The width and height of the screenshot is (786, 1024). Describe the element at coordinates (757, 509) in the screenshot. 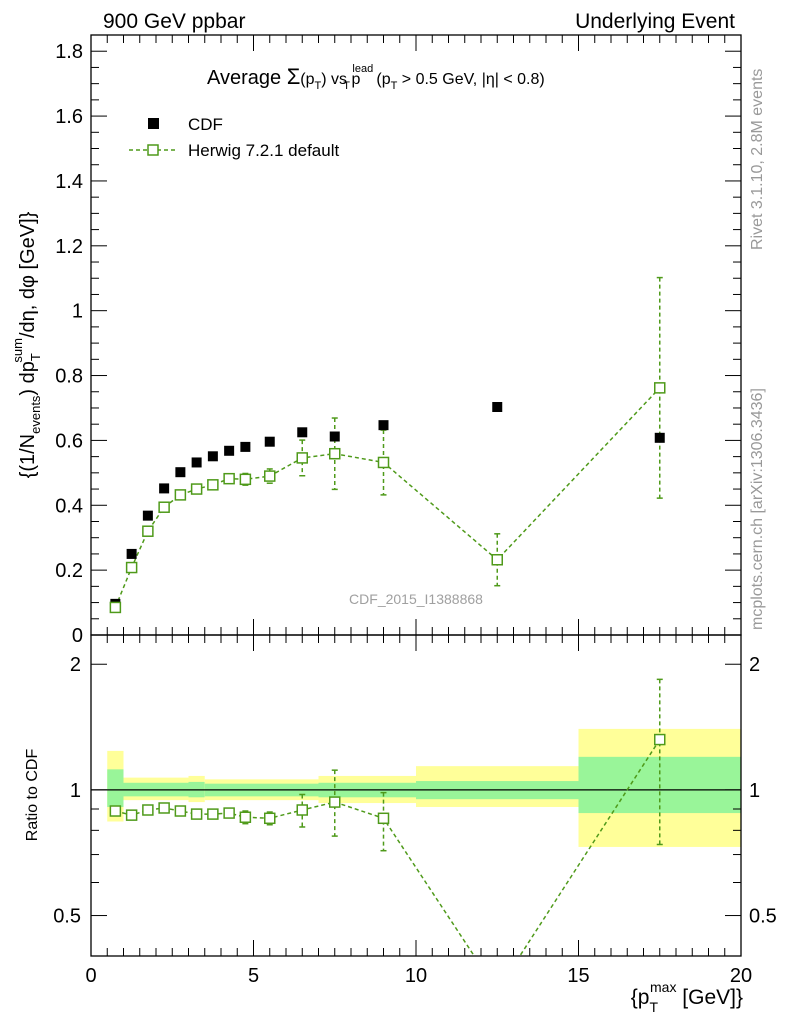

I see `side-text-mcplots: mcplots.cern.ch [arXiv:1306.3436]` at that location.